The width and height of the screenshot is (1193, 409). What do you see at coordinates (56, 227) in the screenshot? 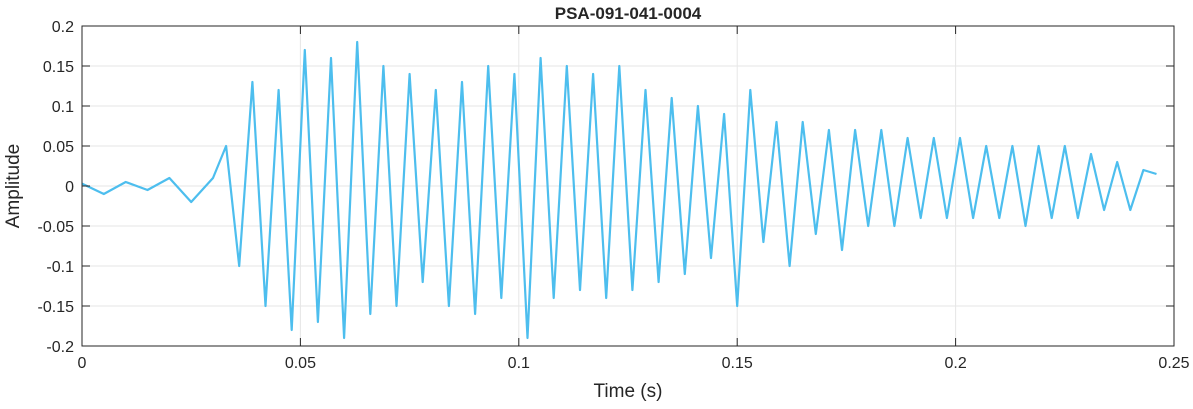
I see `y-tick-label: -0.05` at bounding box center [56, 227].